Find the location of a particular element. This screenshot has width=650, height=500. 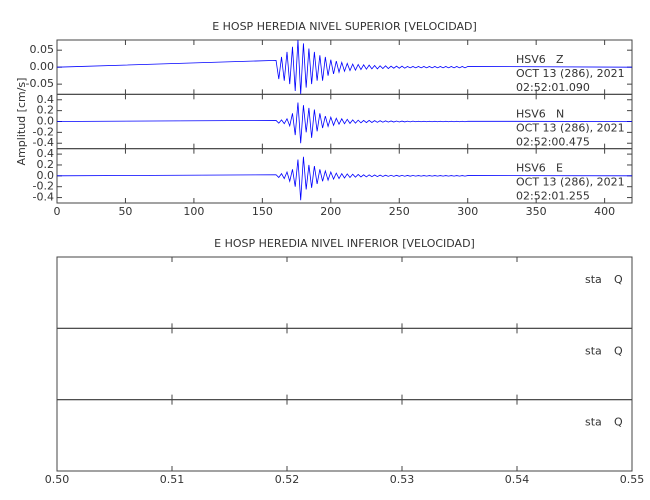

y-tick-label: 0.00 is located at coordinates (42, 66).